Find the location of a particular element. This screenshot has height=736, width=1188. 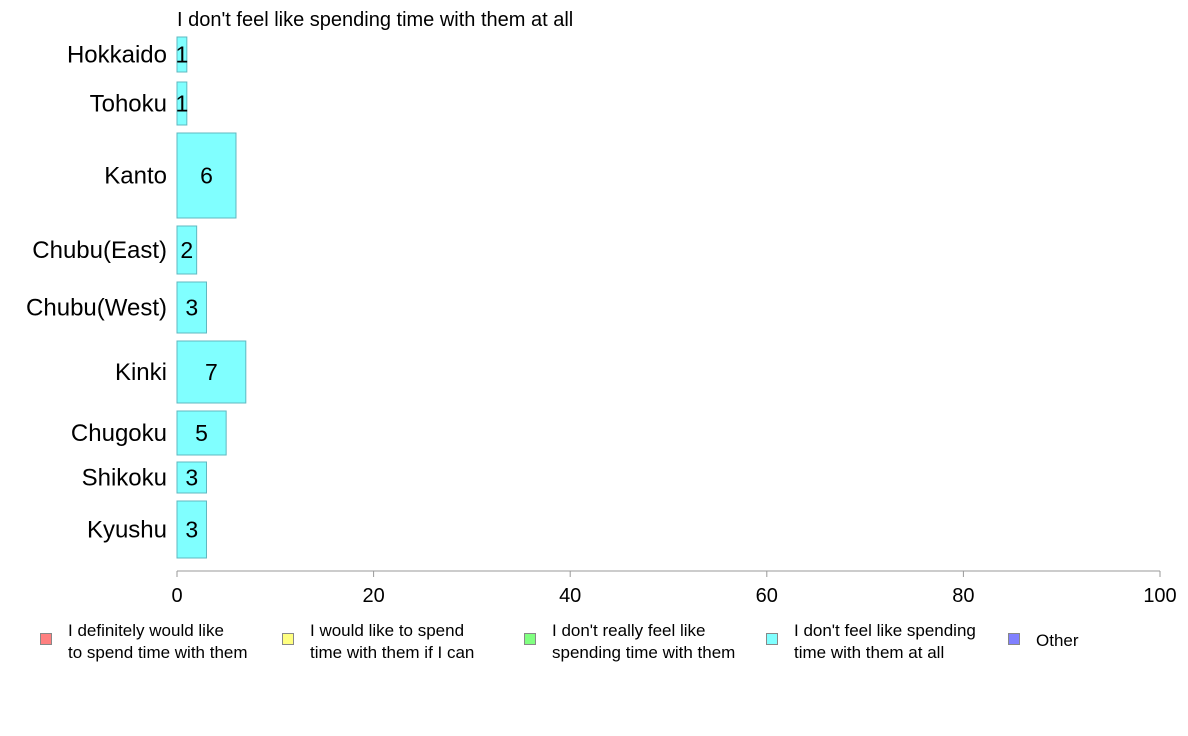

category-label: Kyushu is located at coordinates (127, 530).